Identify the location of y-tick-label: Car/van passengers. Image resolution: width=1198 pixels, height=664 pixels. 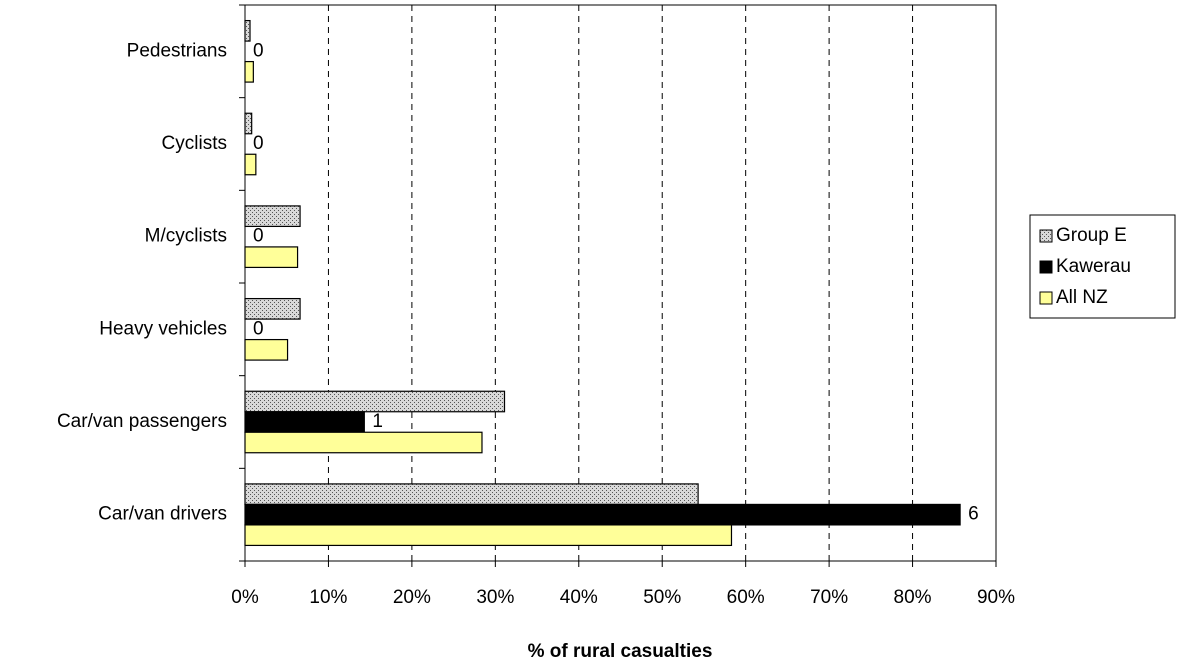
(142, 421).